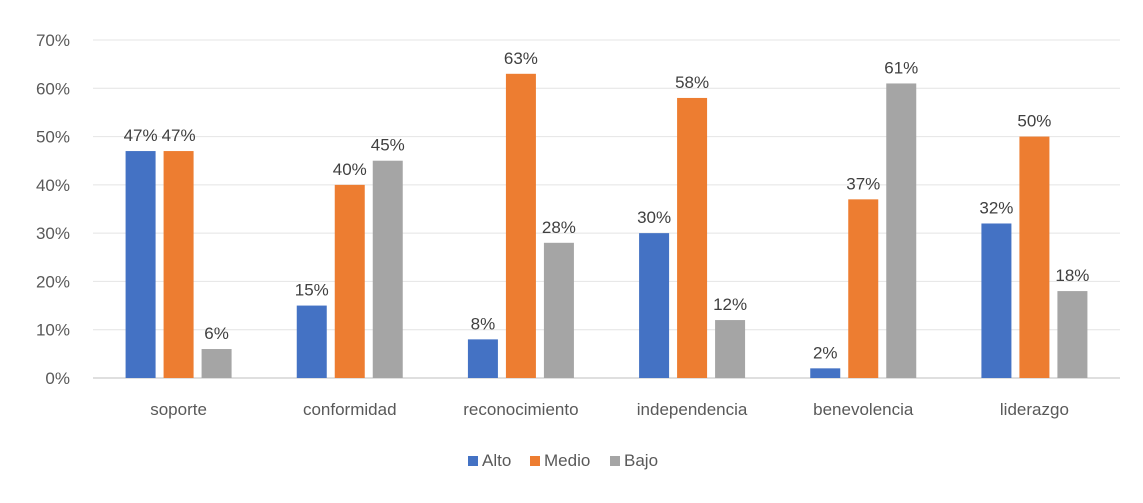 The width and height of the screenshot is (1143, 503). Describe the element at coordinates (483, 323) in the screenshot. I see `data-label-alto-reconocimiento: 8%` at that location.